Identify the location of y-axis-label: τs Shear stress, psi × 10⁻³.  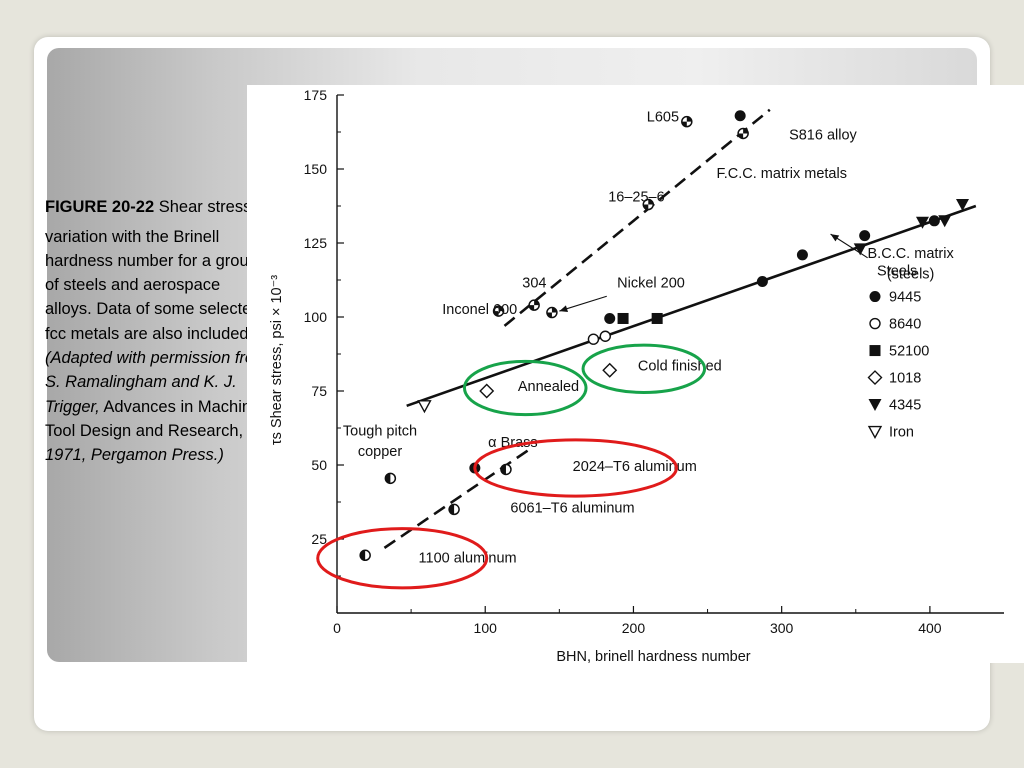
(277, 360).